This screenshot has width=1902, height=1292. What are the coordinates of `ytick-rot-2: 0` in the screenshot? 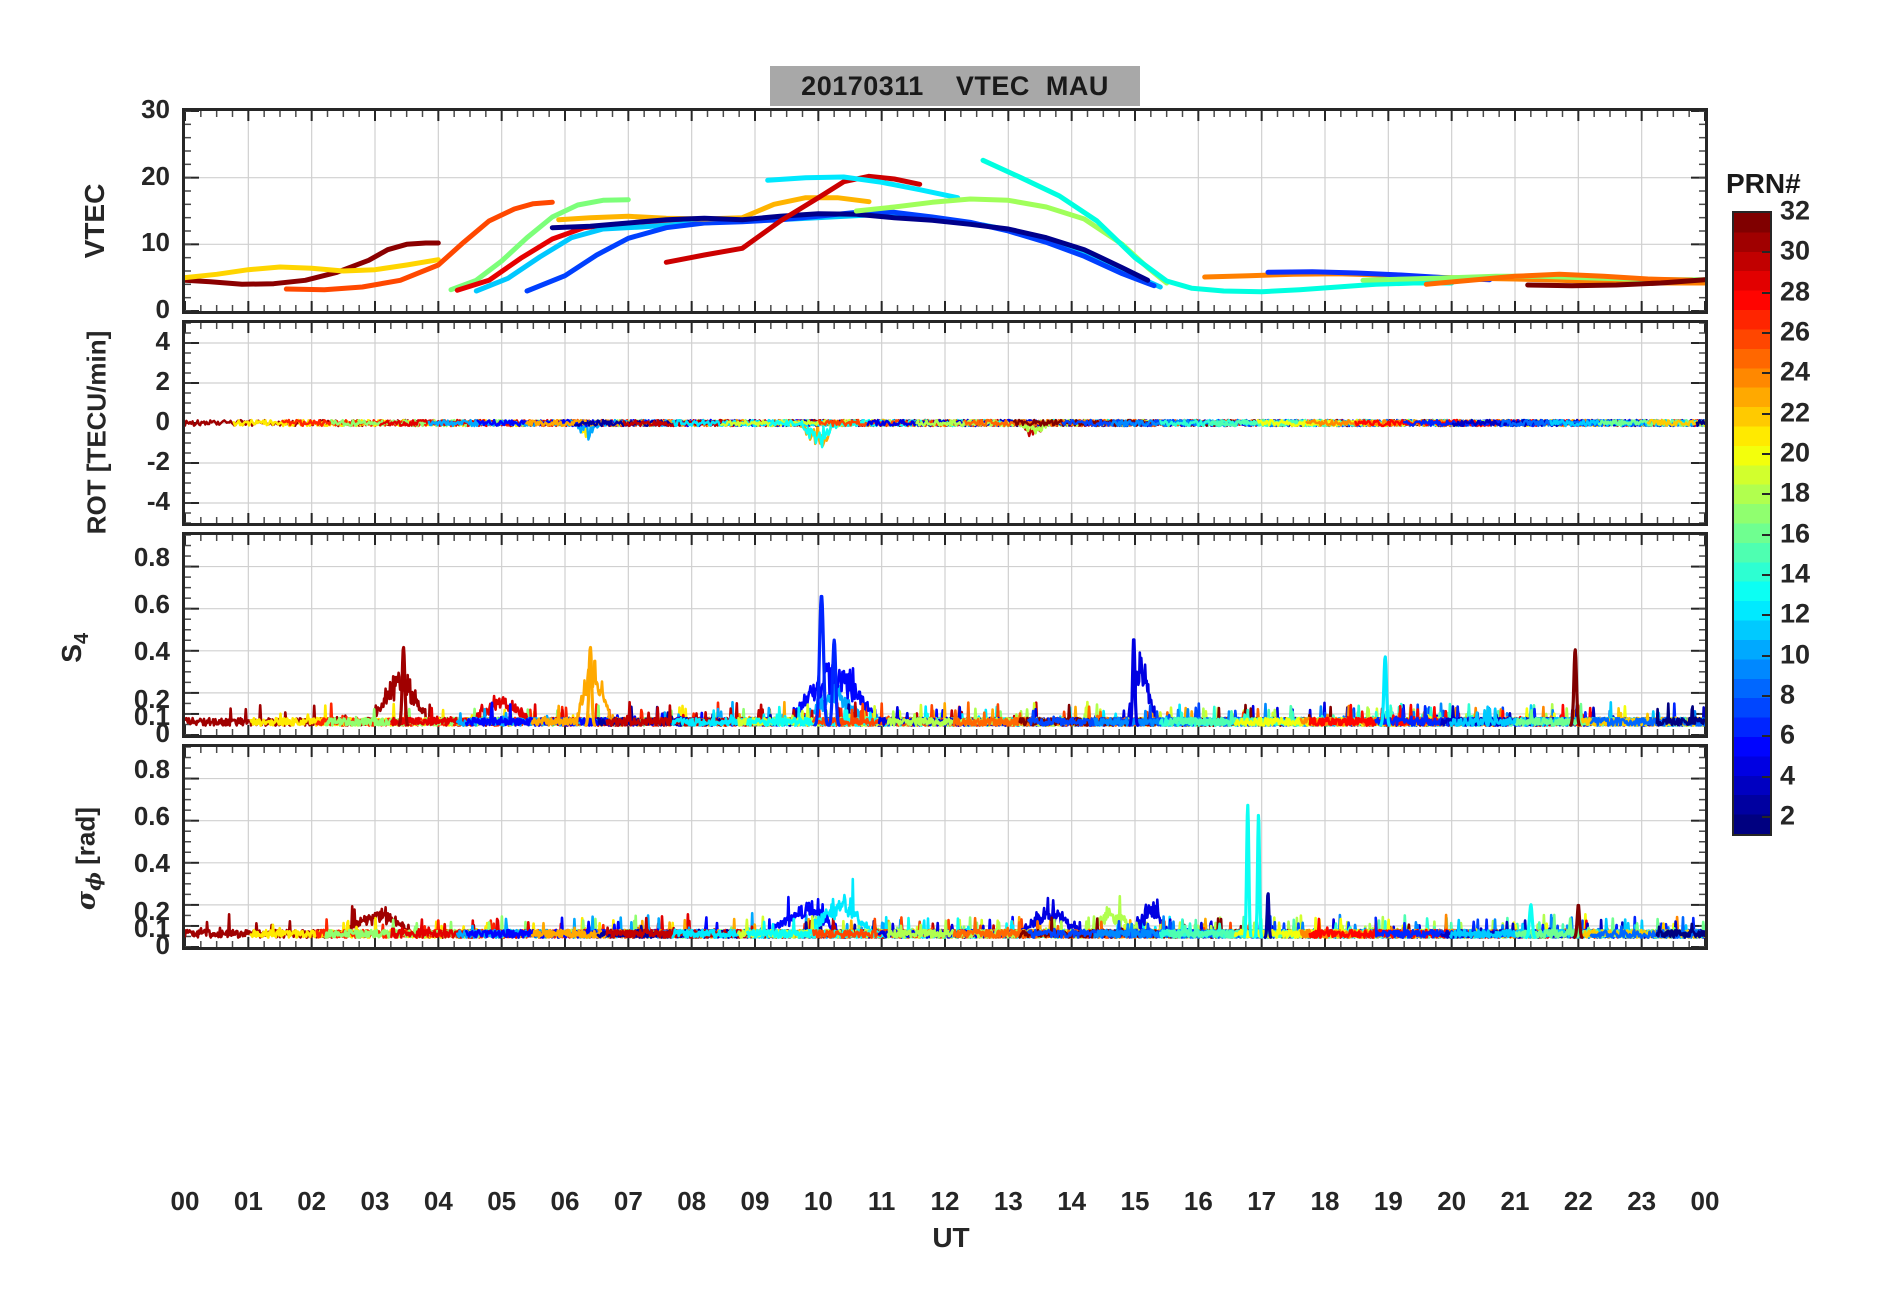 It's located at (162, 421).